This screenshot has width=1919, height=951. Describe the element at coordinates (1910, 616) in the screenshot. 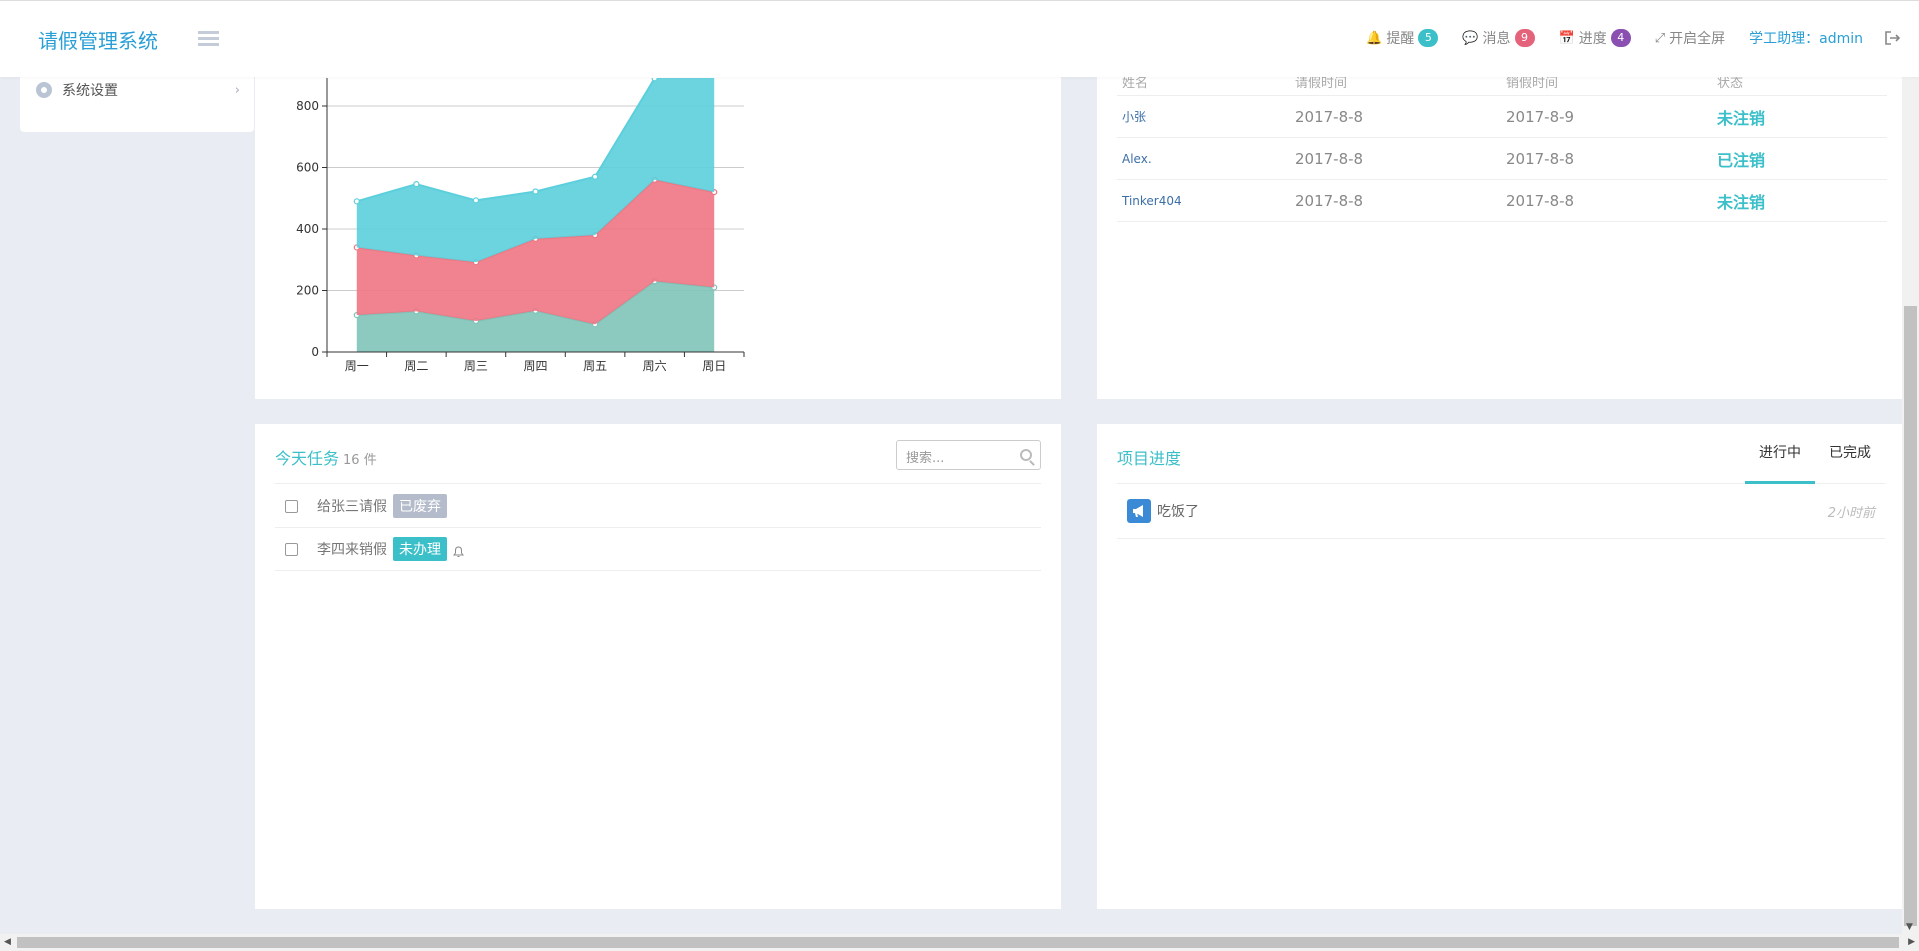

I see `vertical-scroll-thumb` at that location.